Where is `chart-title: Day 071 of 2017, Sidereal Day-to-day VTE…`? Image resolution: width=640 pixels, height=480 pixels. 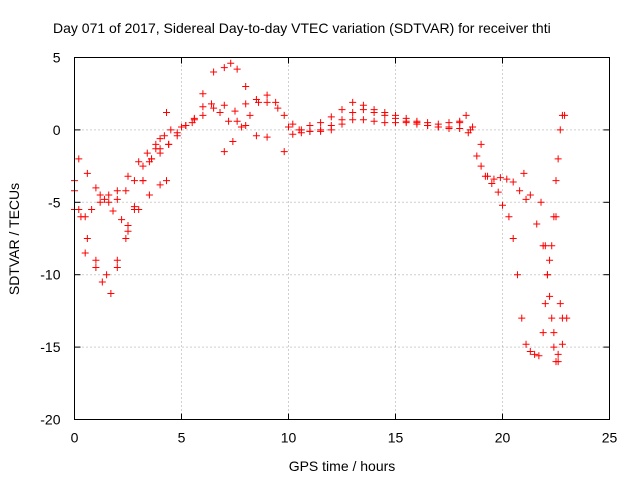 chart-title: Day 071 of 2017, Sidereal Day-to-day VTE… is located at coordinates (302, 28).